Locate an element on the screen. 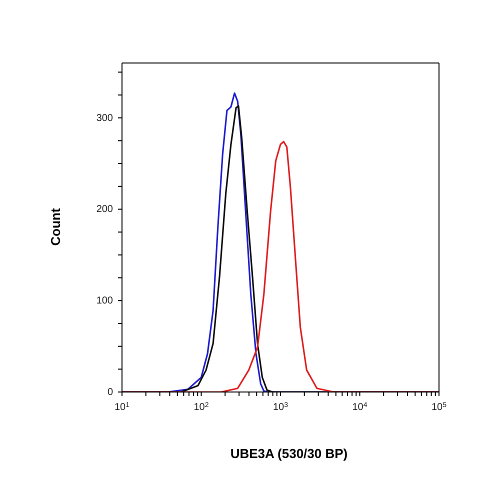 The height and width of the screenshot is (479, 504). y-tick-label: 200 is located at coordinates (105, 210).